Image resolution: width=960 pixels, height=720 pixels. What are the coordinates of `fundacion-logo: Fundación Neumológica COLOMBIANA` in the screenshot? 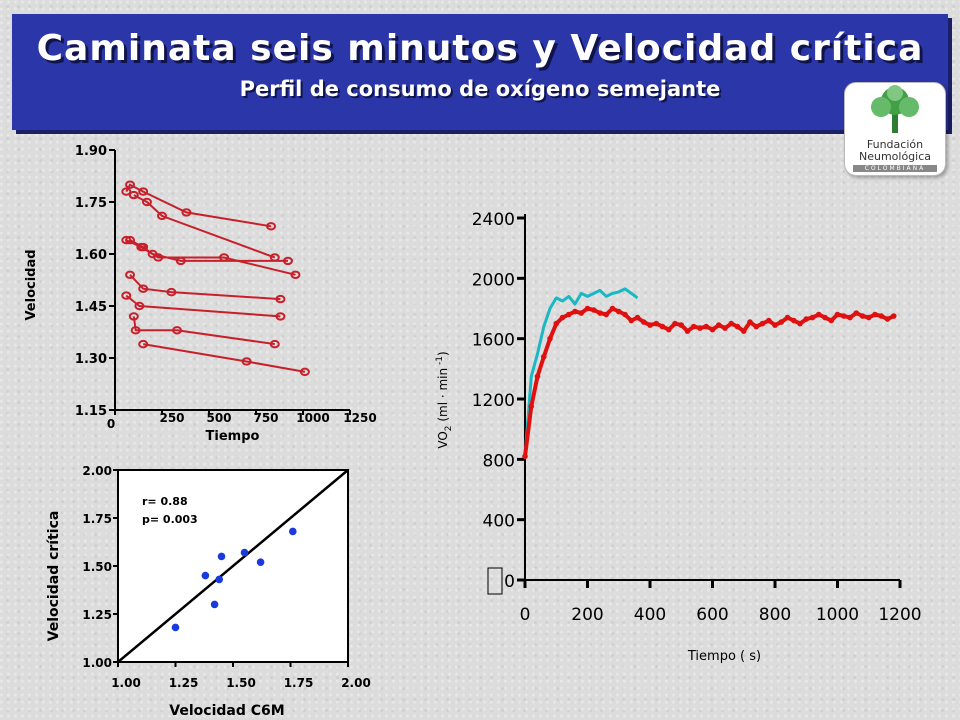 It's located at (895, 129).